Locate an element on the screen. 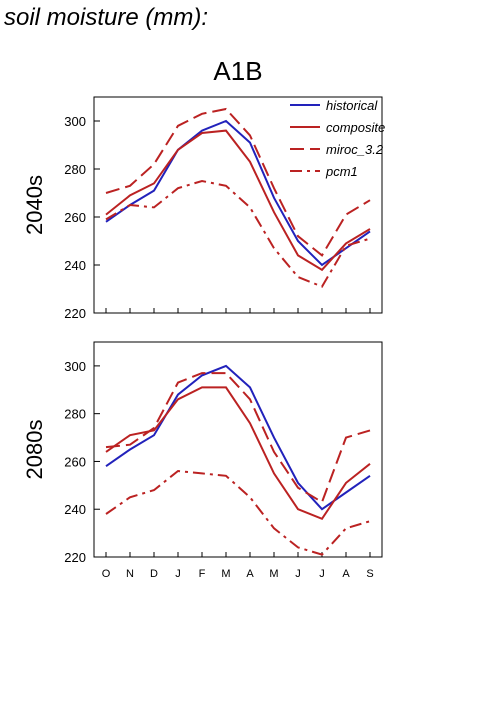 This screenshot has height=709, width=501. legend-label-historical: historical is located at coordinates (352, 105).